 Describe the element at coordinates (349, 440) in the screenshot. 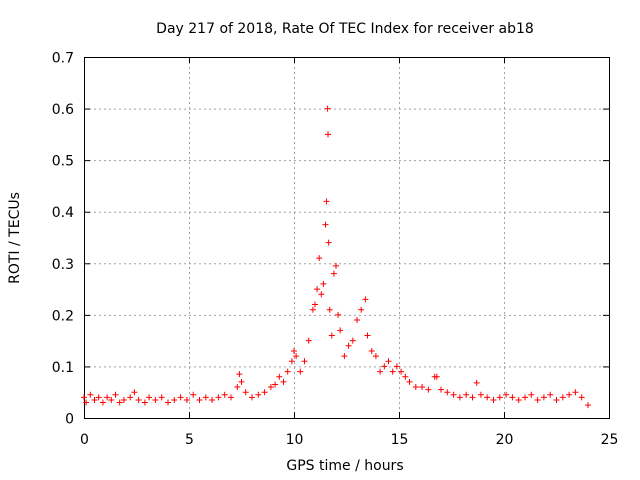

I see `x-tick-labels: 0 5 10 15 20 25` at that location.